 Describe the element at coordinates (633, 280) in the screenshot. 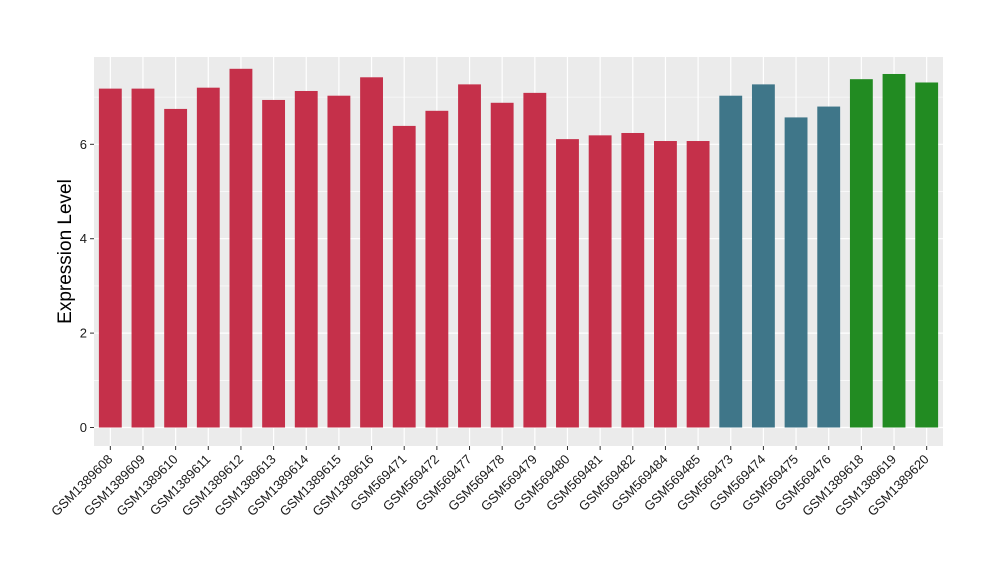

I see `bar-GSM569482` at that location.